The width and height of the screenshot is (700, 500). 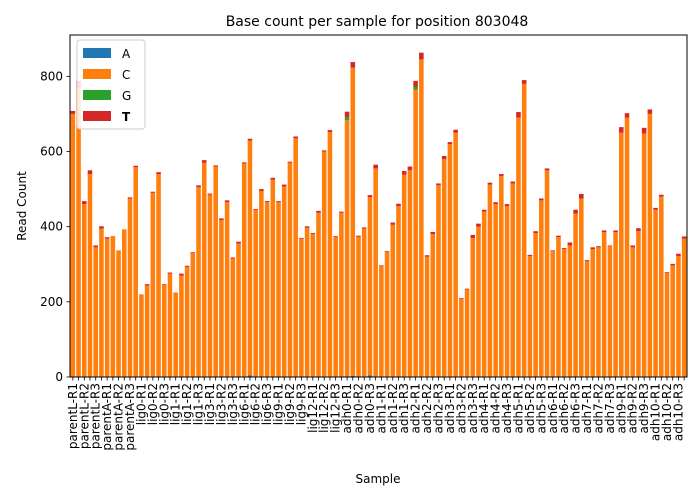 I want to click on legend-swatch-A, so click(x=97, y=53).